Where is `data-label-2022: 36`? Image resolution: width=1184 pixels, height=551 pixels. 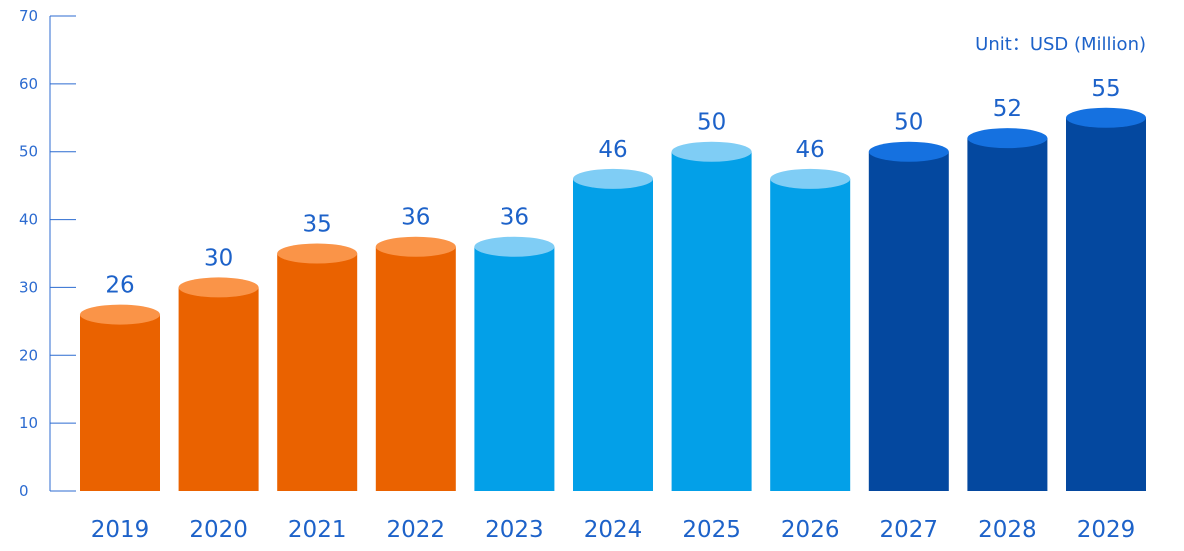
data-label-2022: 36 is located at coordinates (415, 218).